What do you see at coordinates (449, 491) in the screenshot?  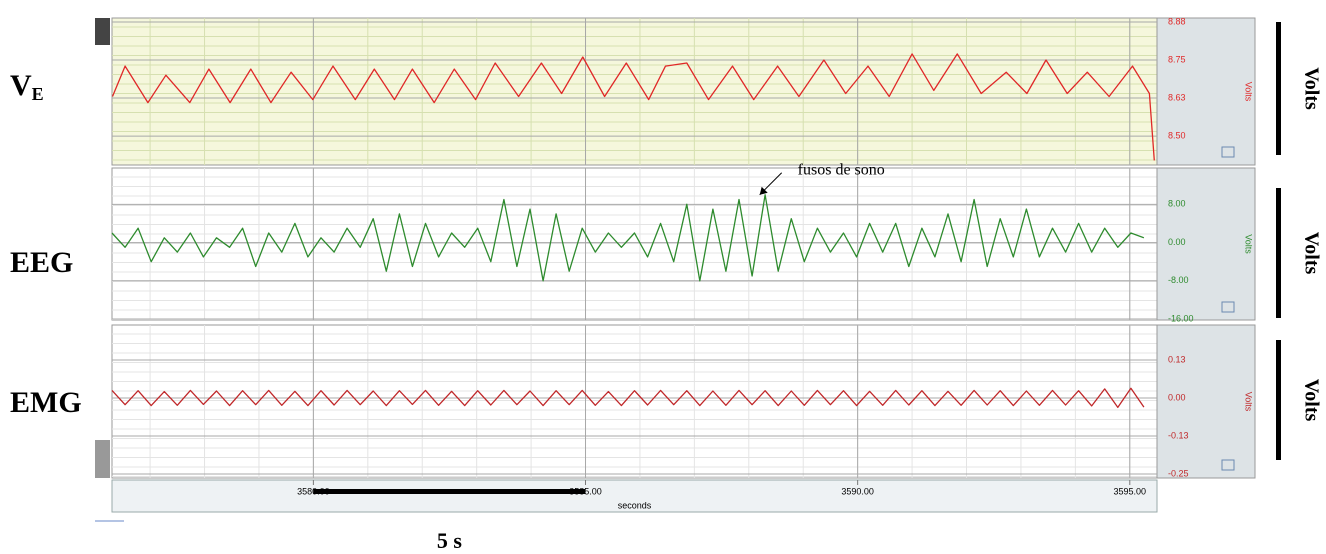 I see `scale-bar` at bounding box center [449, 491].